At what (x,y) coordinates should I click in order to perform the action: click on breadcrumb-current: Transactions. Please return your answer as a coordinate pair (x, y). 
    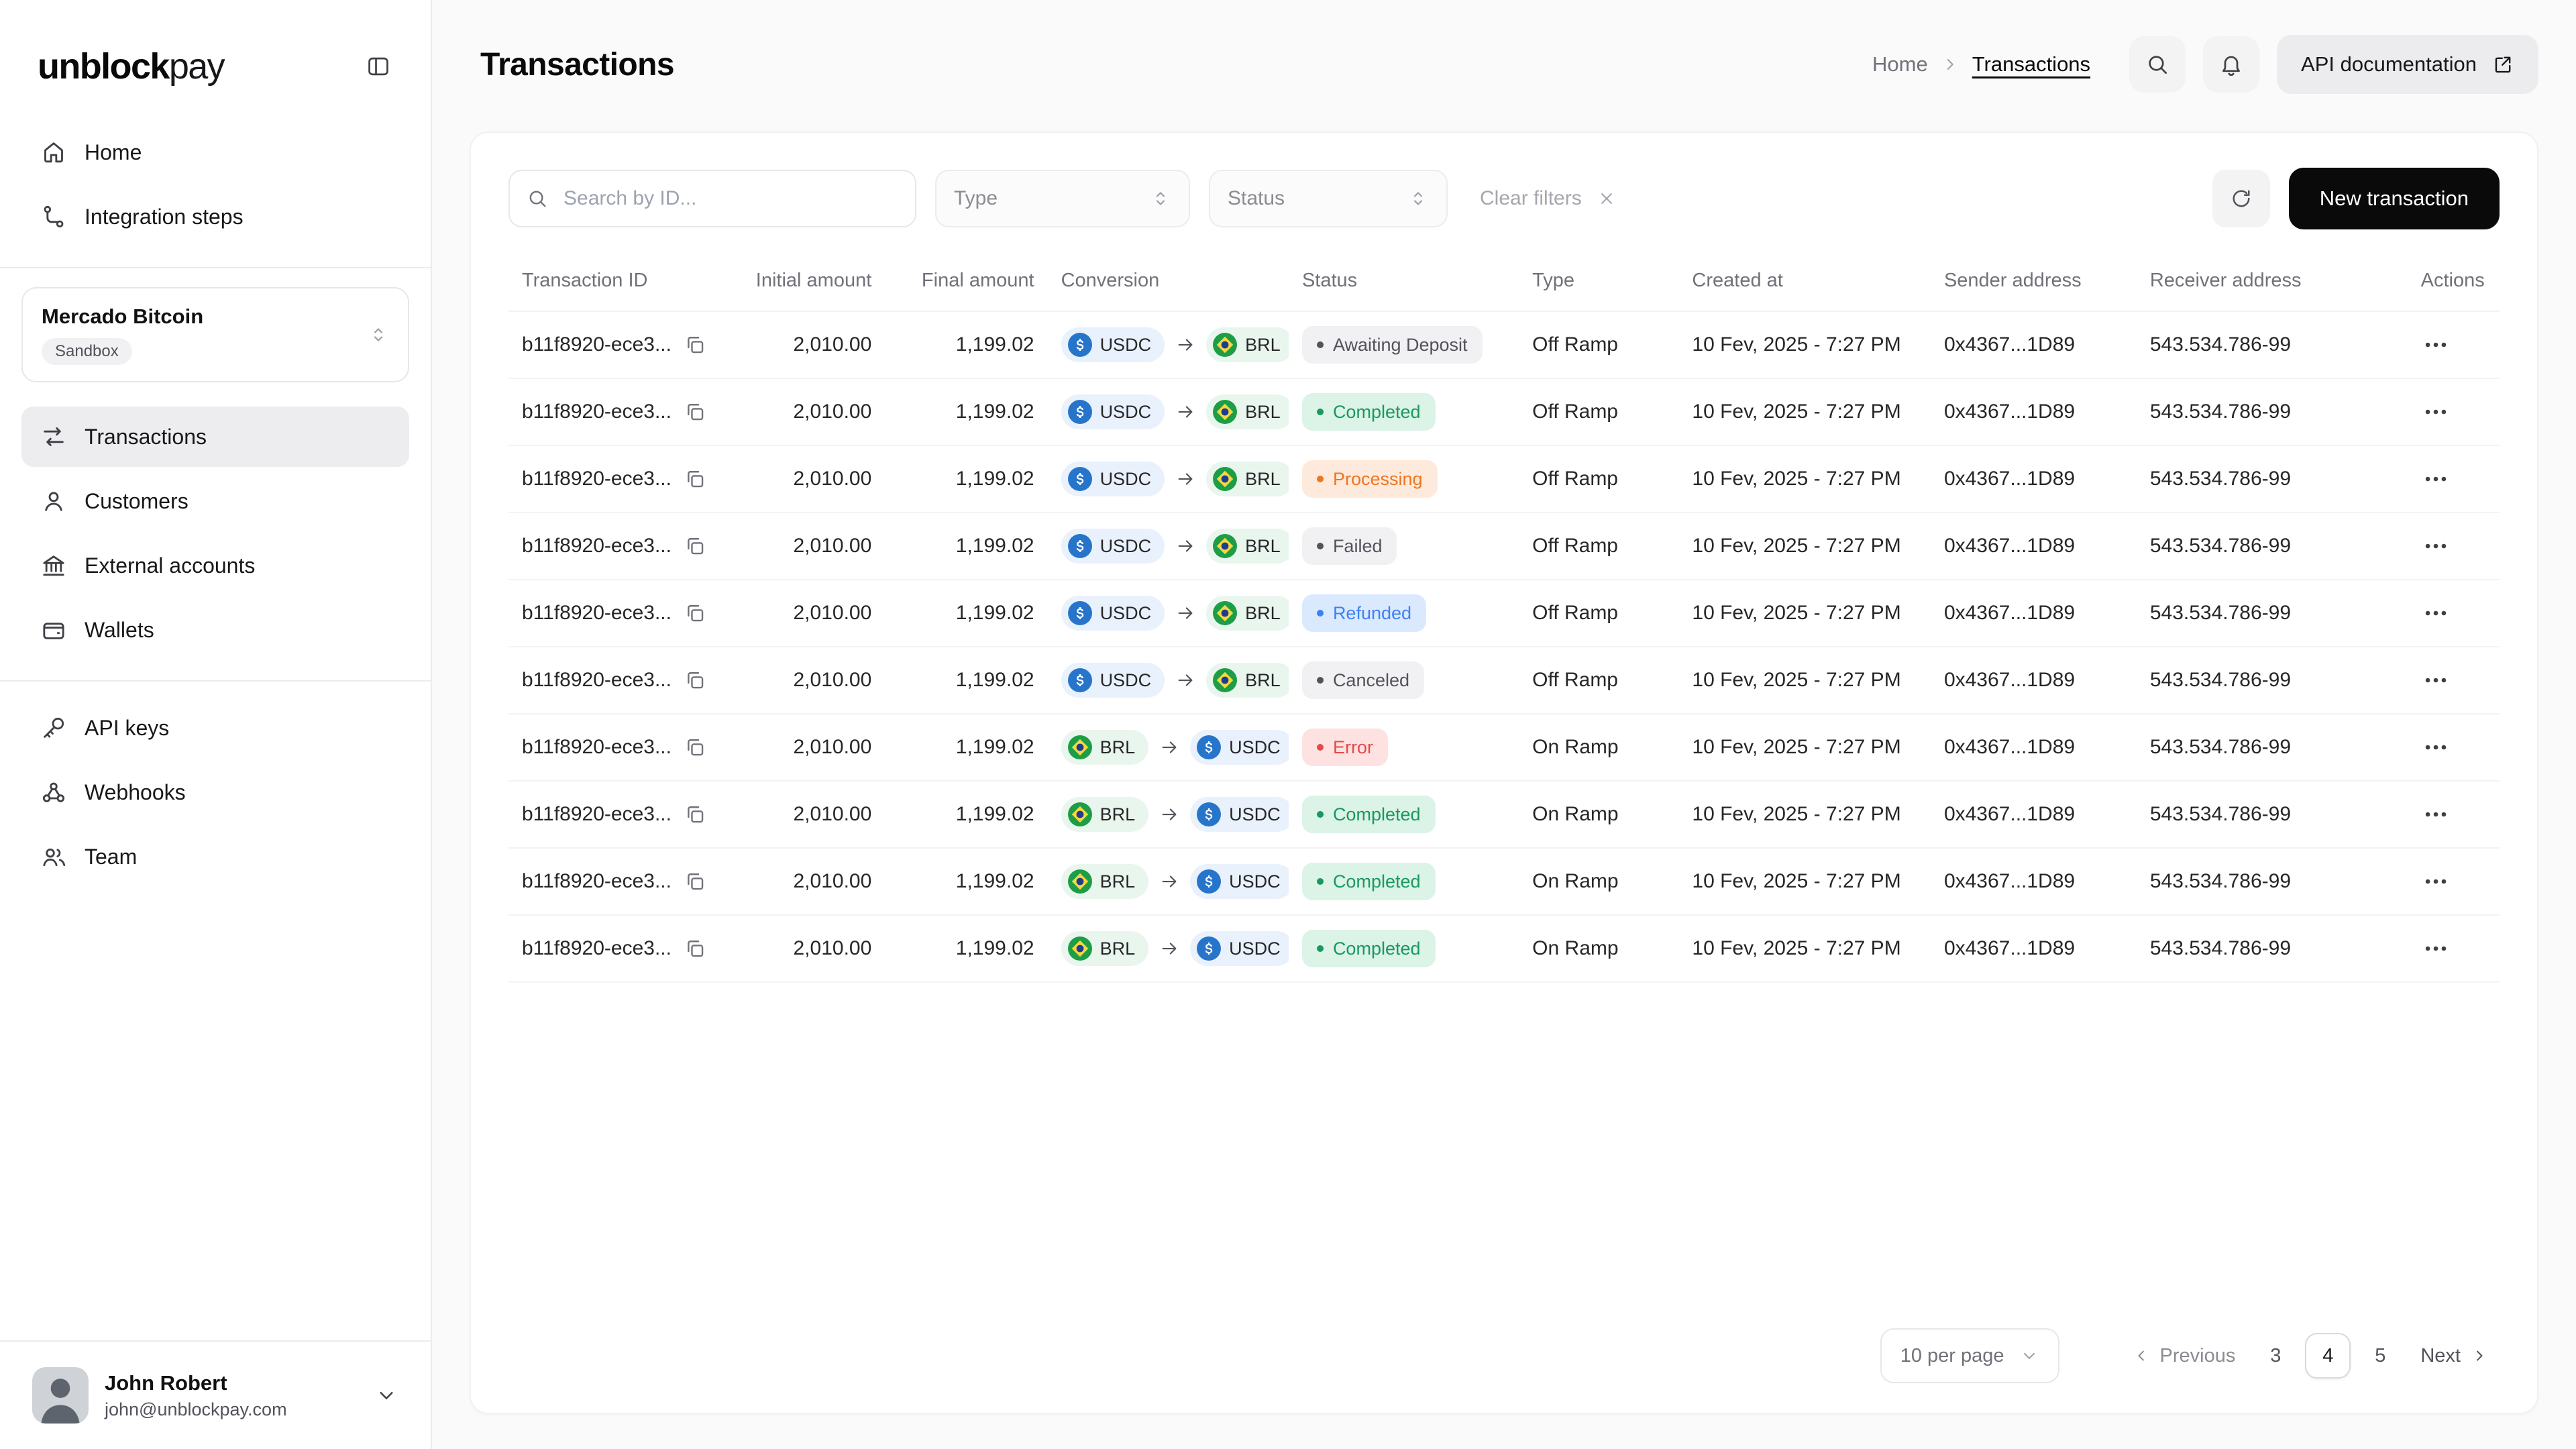
    Looking at the image, I should click on (2031, 64).